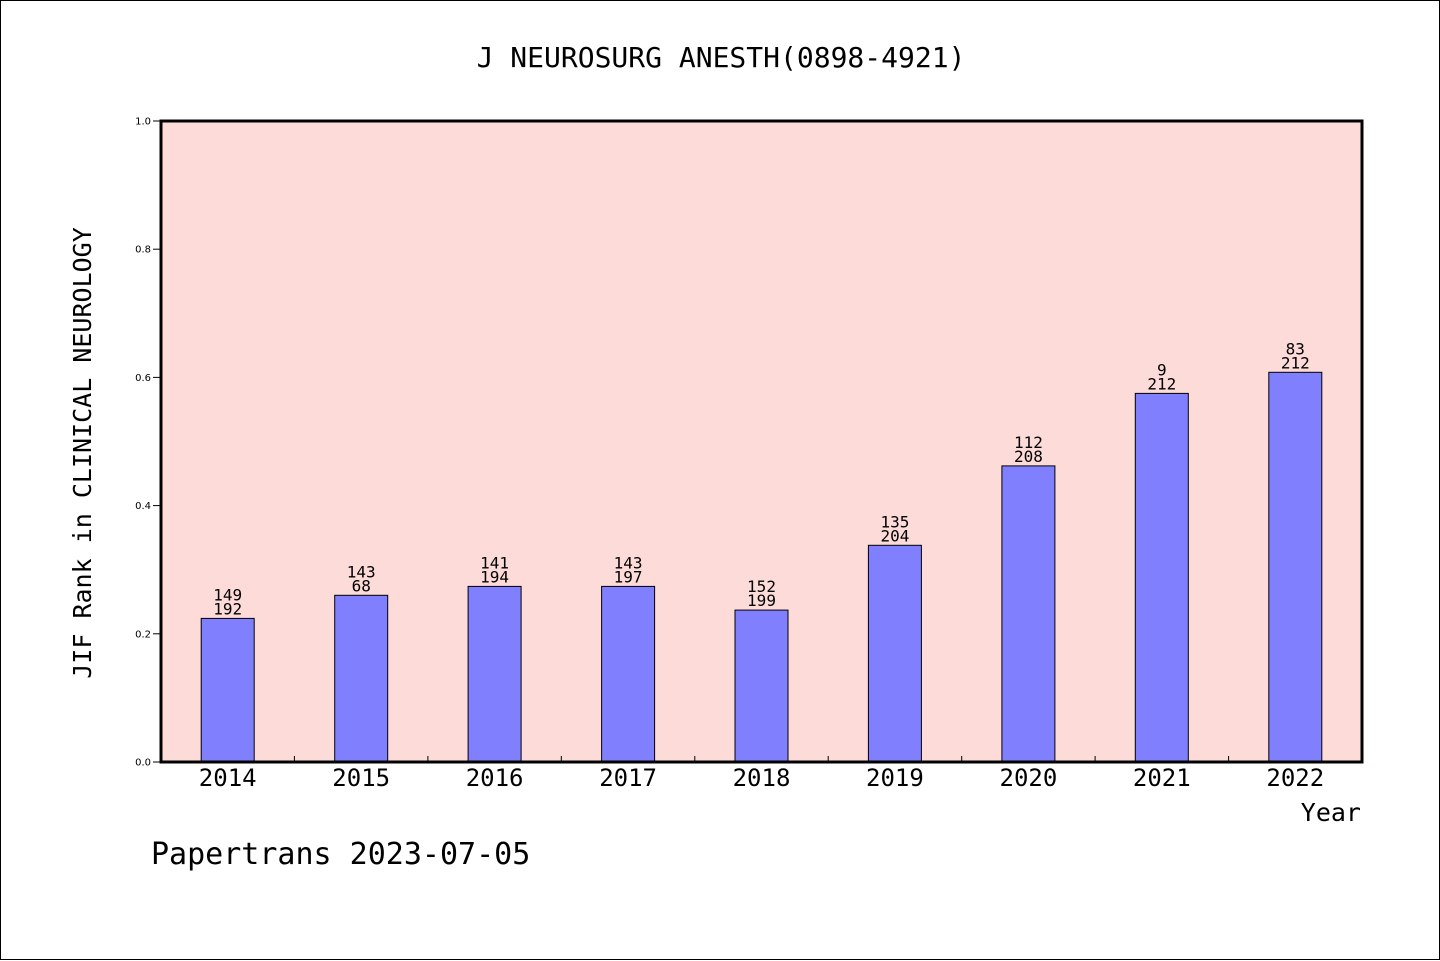  What do you see at coordinates (494, 576) in the screenshot?
I see `bar-label-2016-line-2: 194` at bounding box center [494, 576].